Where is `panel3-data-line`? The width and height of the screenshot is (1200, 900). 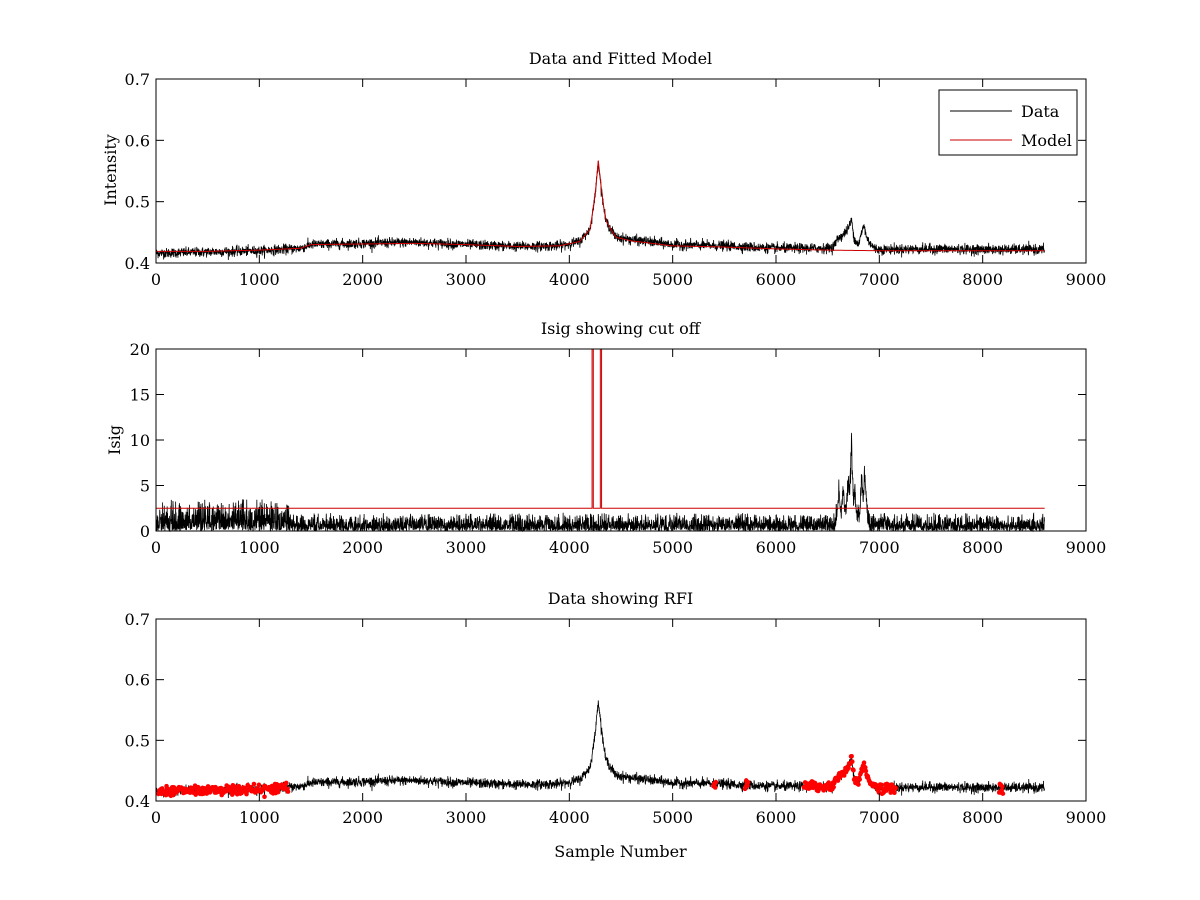 panel3-data-line is located at coordinates (600, 749).